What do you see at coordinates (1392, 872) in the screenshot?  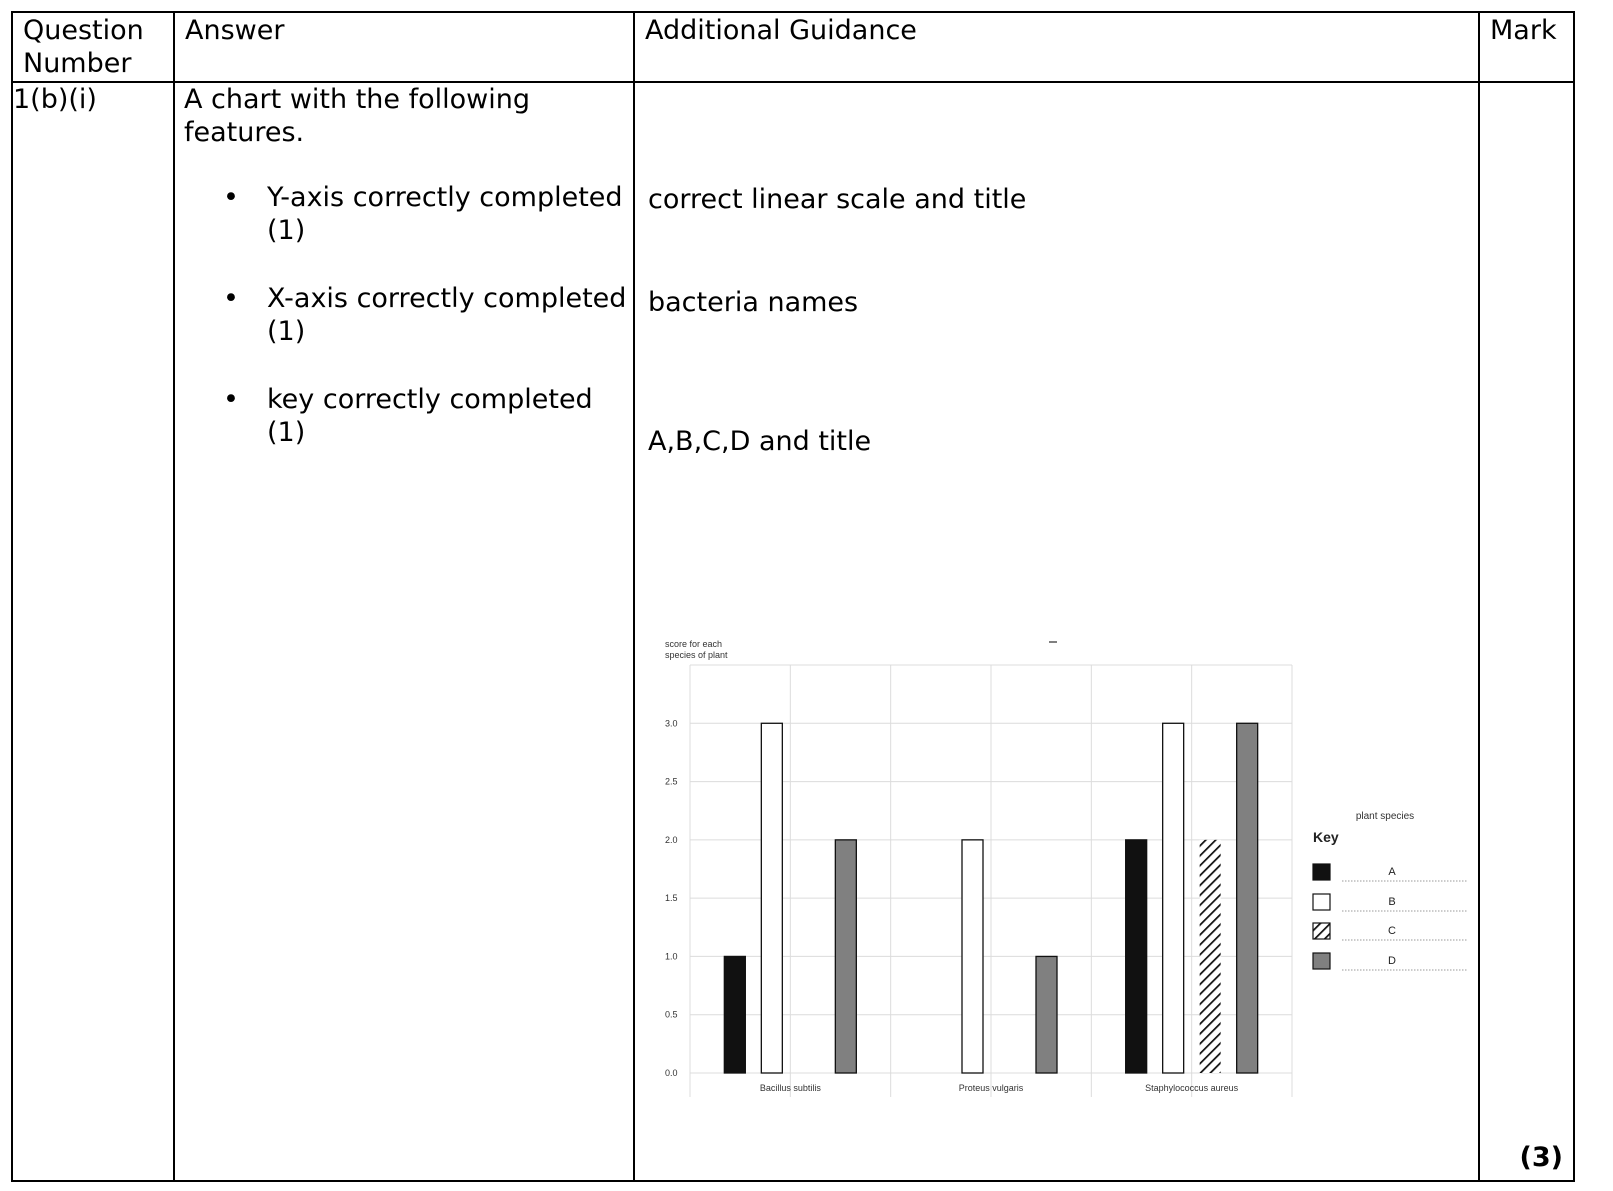 I see `legend-label-a: A` at bounding box center [1392, 872].